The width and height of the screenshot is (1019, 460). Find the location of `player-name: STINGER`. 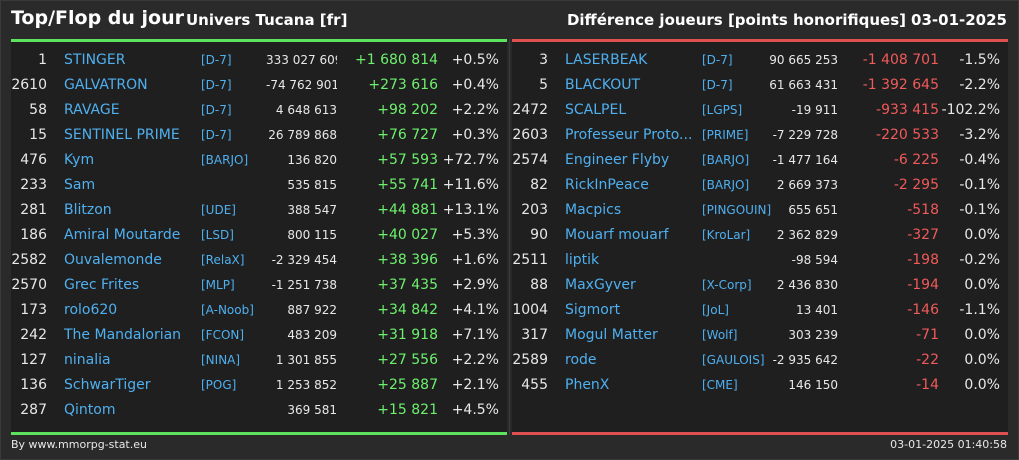

player-name: STINGER is located at coordinates (95, 60).